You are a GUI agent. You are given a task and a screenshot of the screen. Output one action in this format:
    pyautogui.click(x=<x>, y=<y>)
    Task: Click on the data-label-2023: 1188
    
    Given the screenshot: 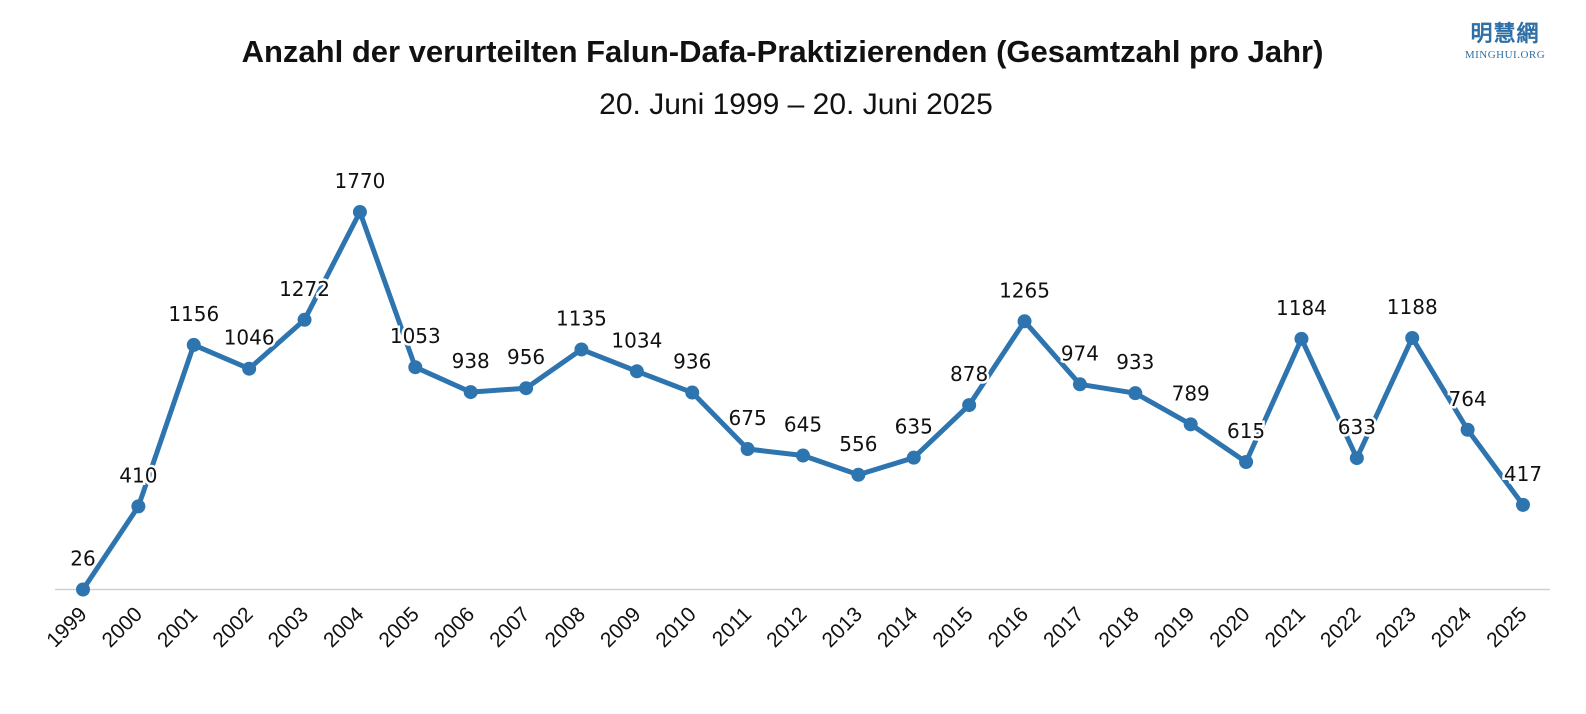 What is the action you would take?
    pyautogui.click(x=1412, y=307)
    